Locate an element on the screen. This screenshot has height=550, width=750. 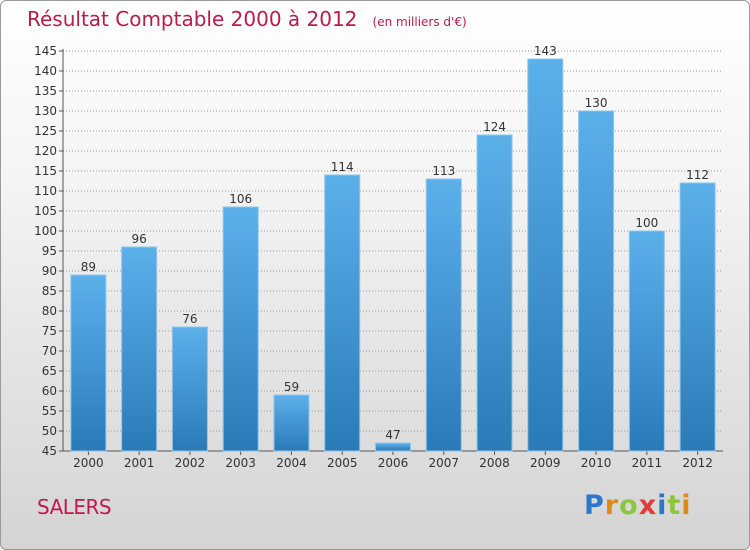
data-label-2002: 76 is located at coordinates (189, 319).